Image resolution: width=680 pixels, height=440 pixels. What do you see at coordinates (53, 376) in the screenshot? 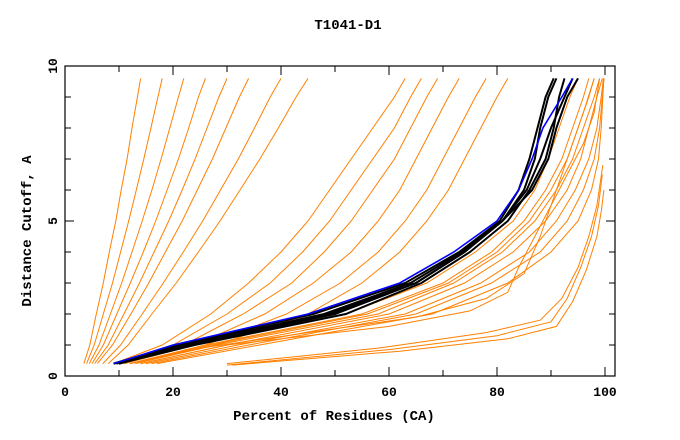
I see `y-tick-label: 0` at bounding box center [53, 376].